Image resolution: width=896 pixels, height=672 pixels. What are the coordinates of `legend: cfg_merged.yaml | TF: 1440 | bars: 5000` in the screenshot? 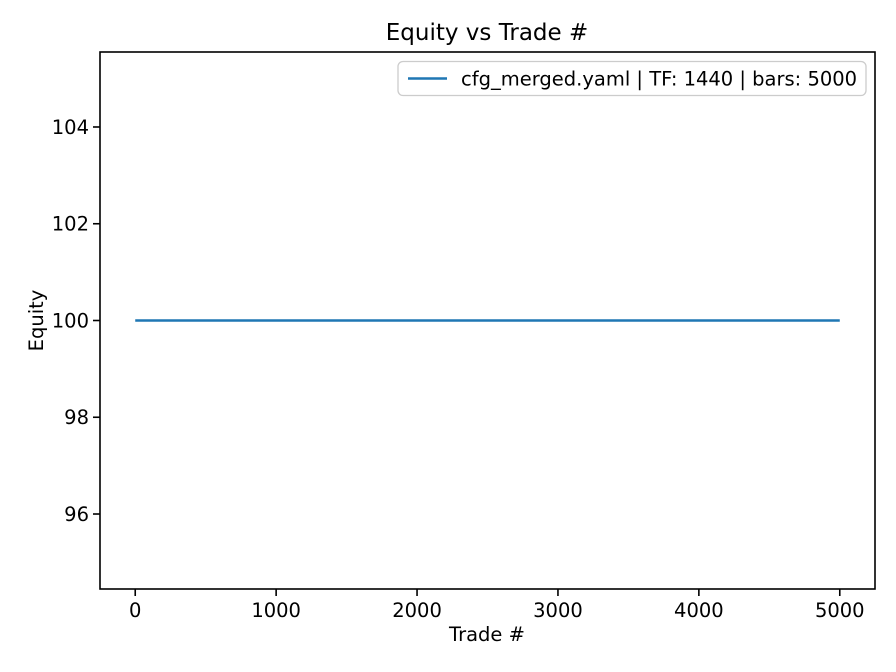 It's located at (632, 78).